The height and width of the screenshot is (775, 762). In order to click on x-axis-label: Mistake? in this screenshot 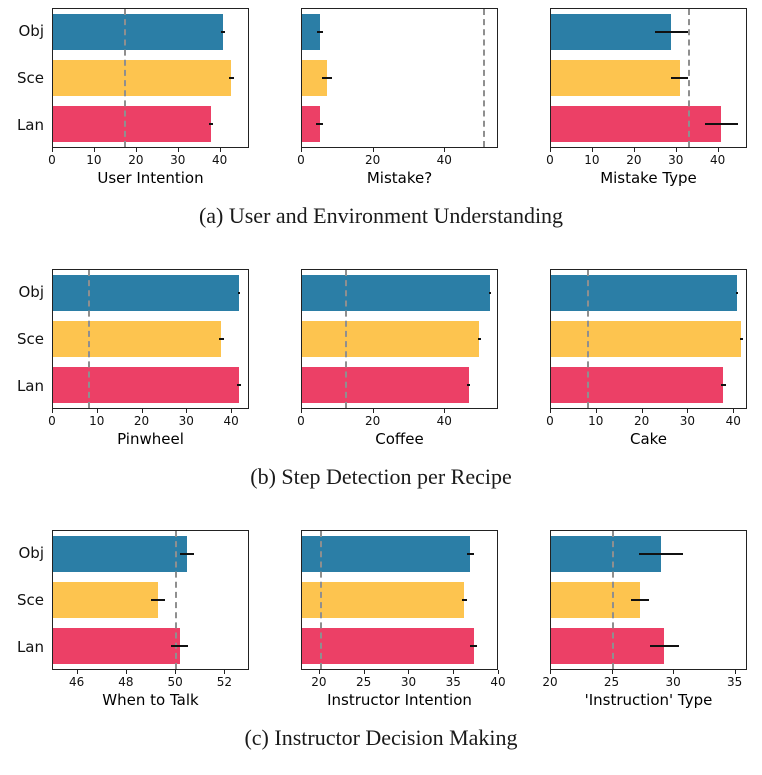, I will do `click(399, 178)`.